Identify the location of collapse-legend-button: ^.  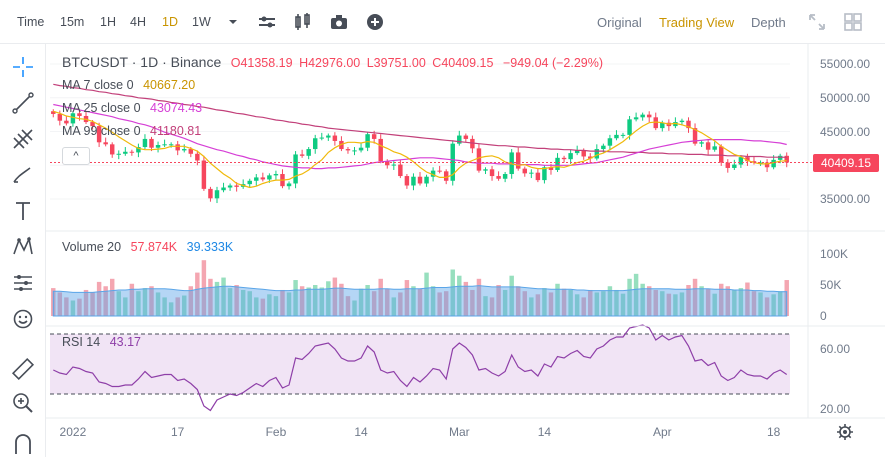
(76, 156).